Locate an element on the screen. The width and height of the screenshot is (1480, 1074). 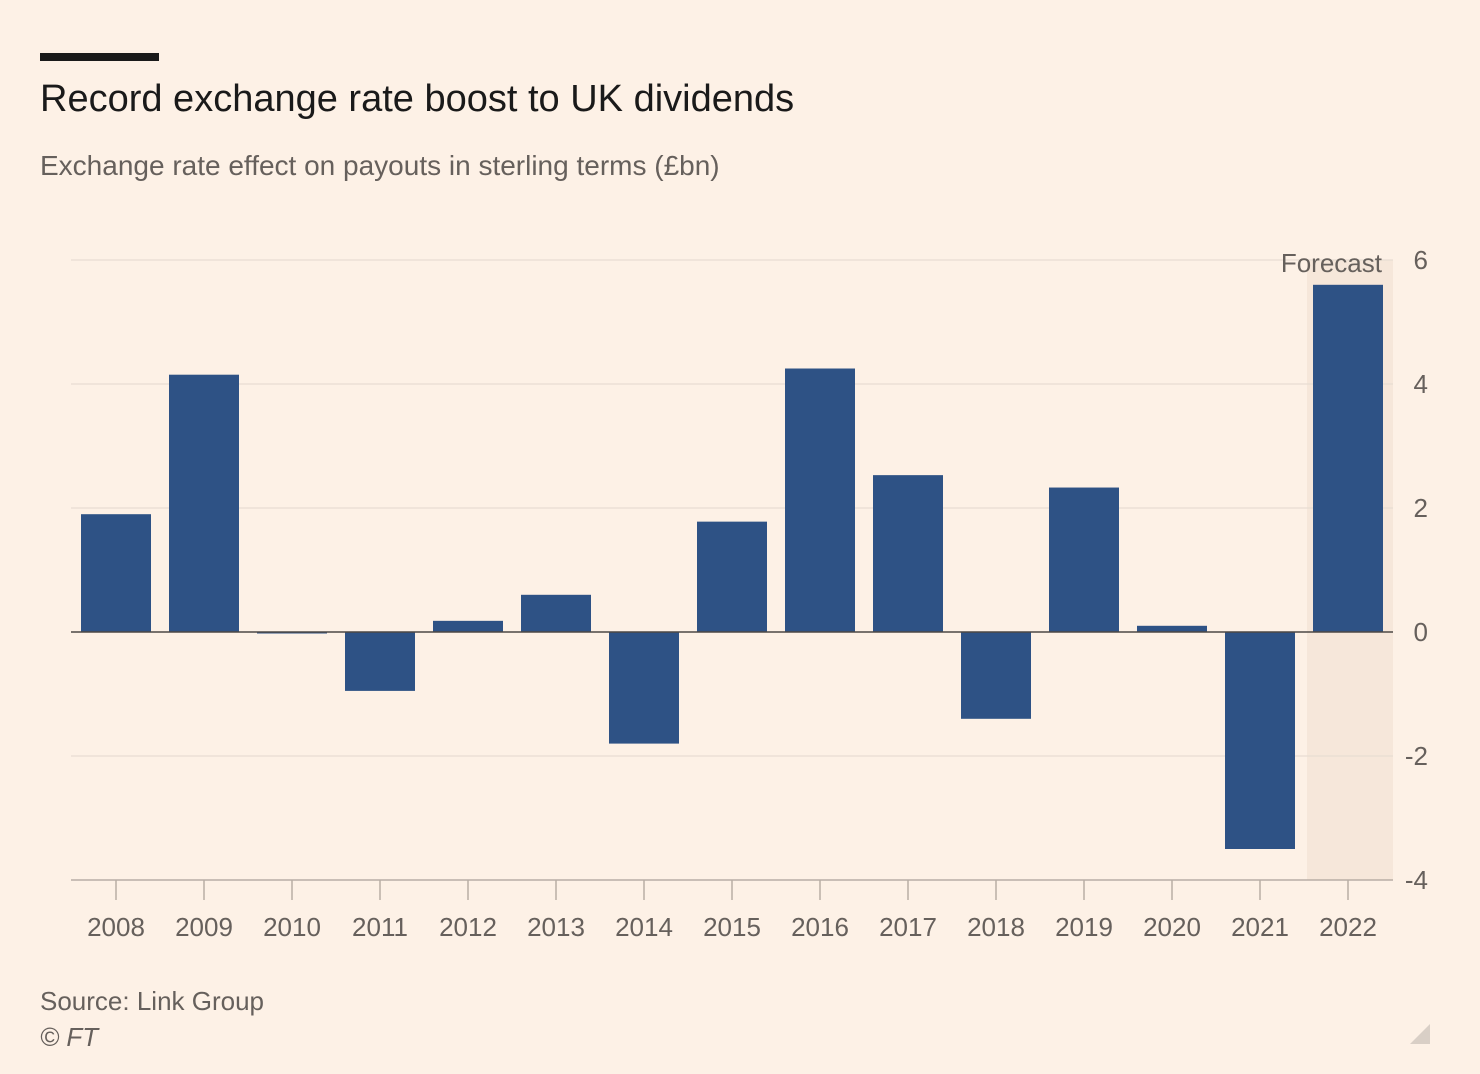
source-note: Source: Link Group is located at coordinates (152, 1001).